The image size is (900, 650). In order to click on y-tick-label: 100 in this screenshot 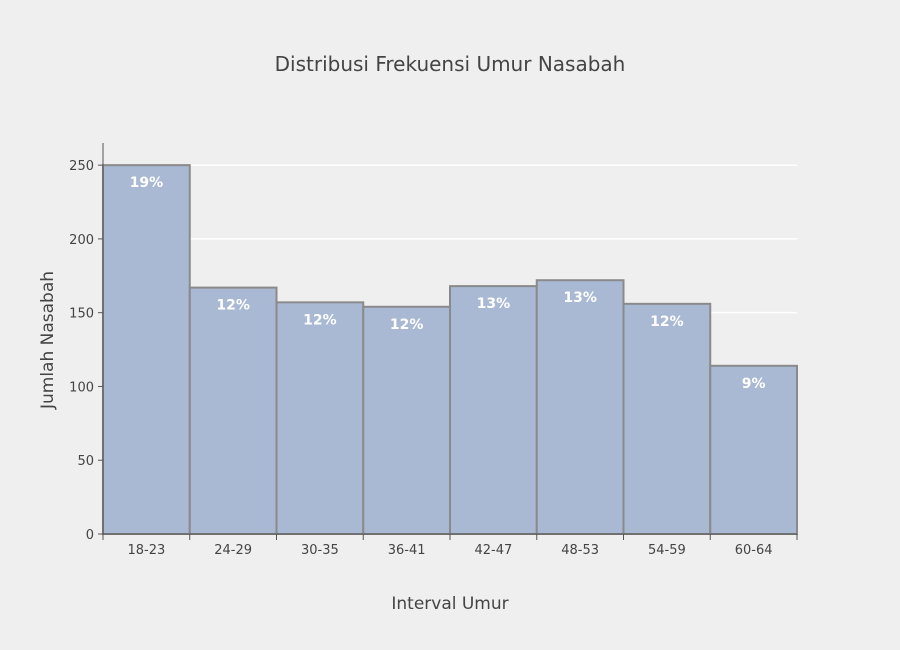, I will do `click(81, 387)`.